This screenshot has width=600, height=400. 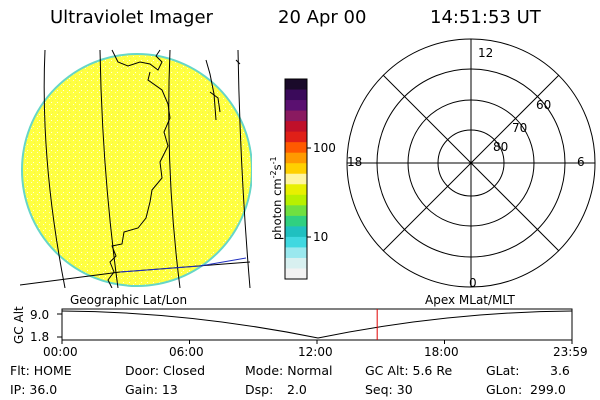 What do you see at coordinates (183, 265) in the screenshot?
I see `track-line` at bounding box center [183, 265].